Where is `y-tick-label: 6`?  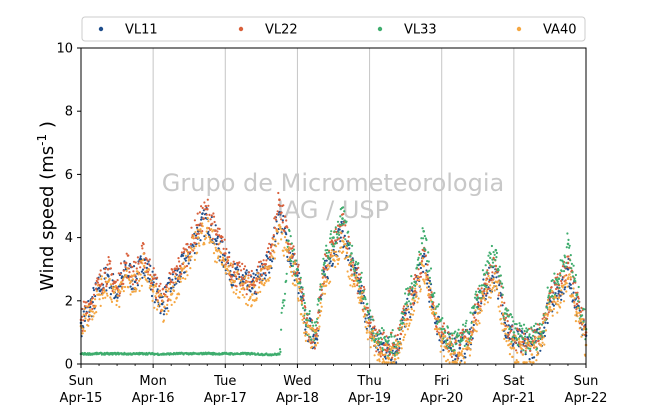 y-tick-label: 6 is located at coordinates (69, 175).